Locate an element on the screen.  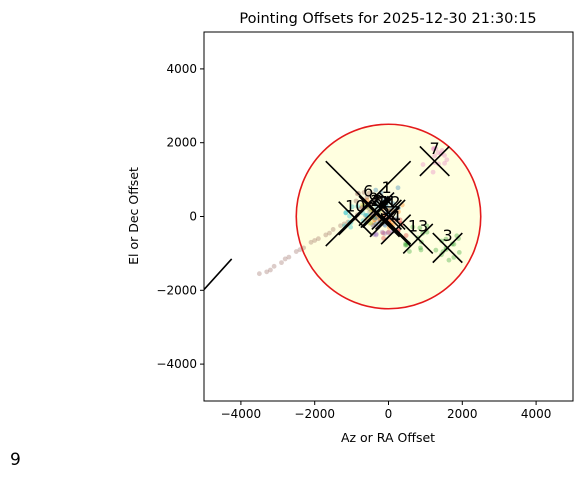
corner-label: 9 is located at coordinates (15, 460).